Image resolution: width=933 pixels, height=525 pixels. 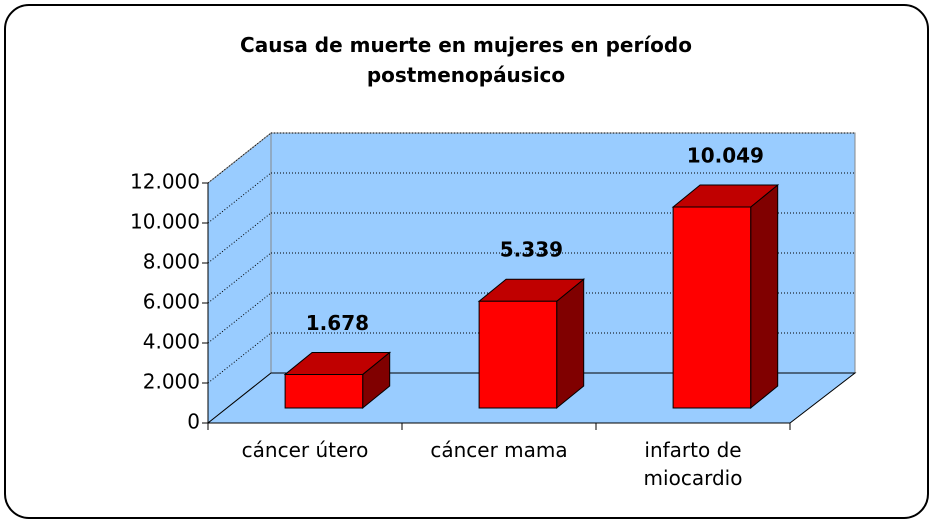 I want to click on y-tick-label: 10.000, so click(x=165, y=222).